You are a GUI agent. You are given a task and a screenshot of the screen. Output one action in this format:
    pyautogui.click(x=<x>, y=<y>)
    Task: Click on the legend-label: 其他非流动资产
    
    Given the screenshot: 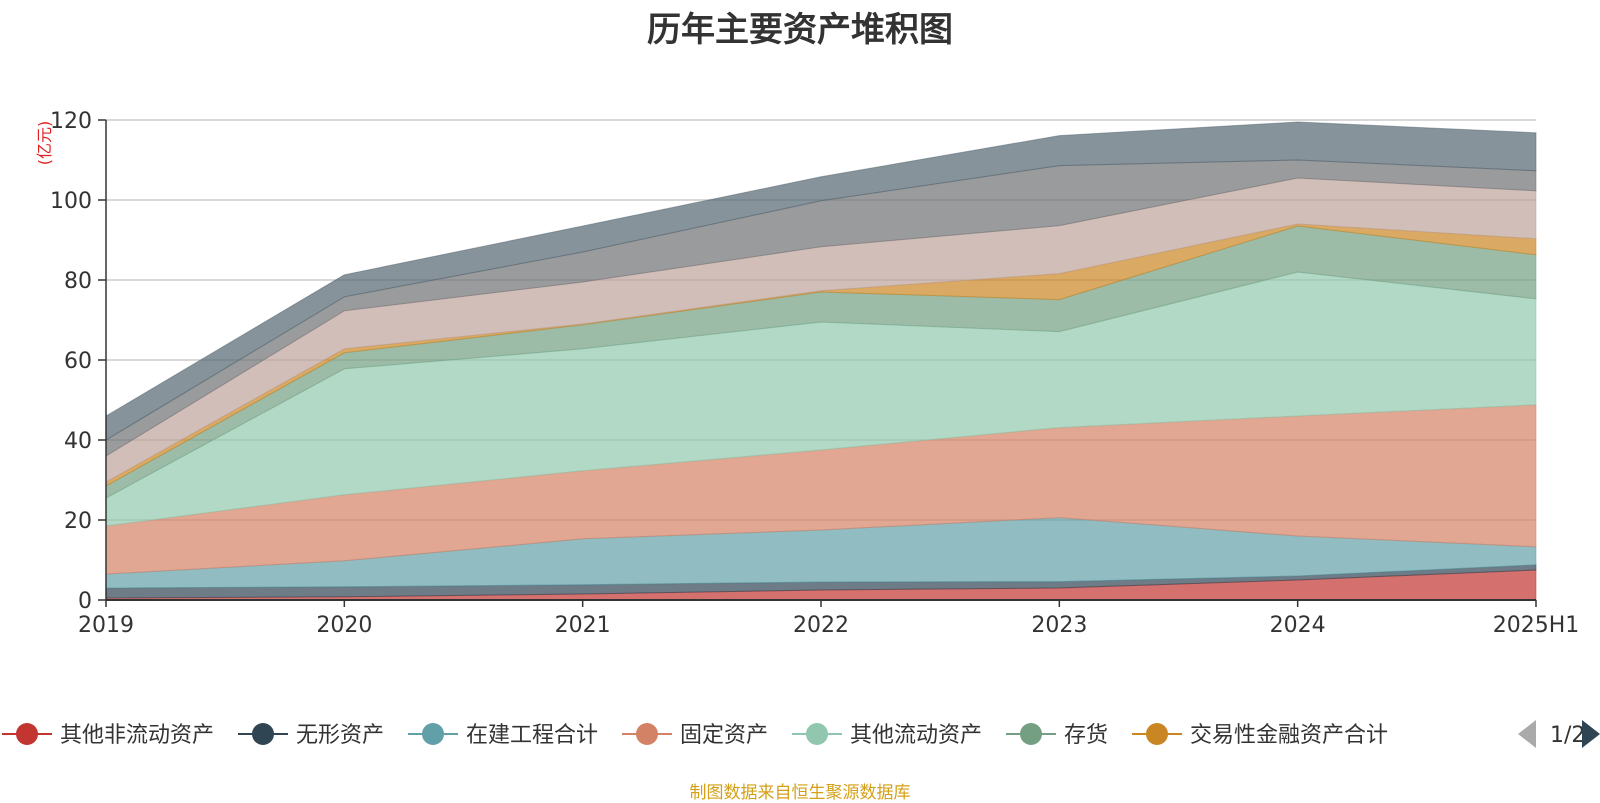 What is the action you would take?
    pyautogui.click(x=137, y=735)
    